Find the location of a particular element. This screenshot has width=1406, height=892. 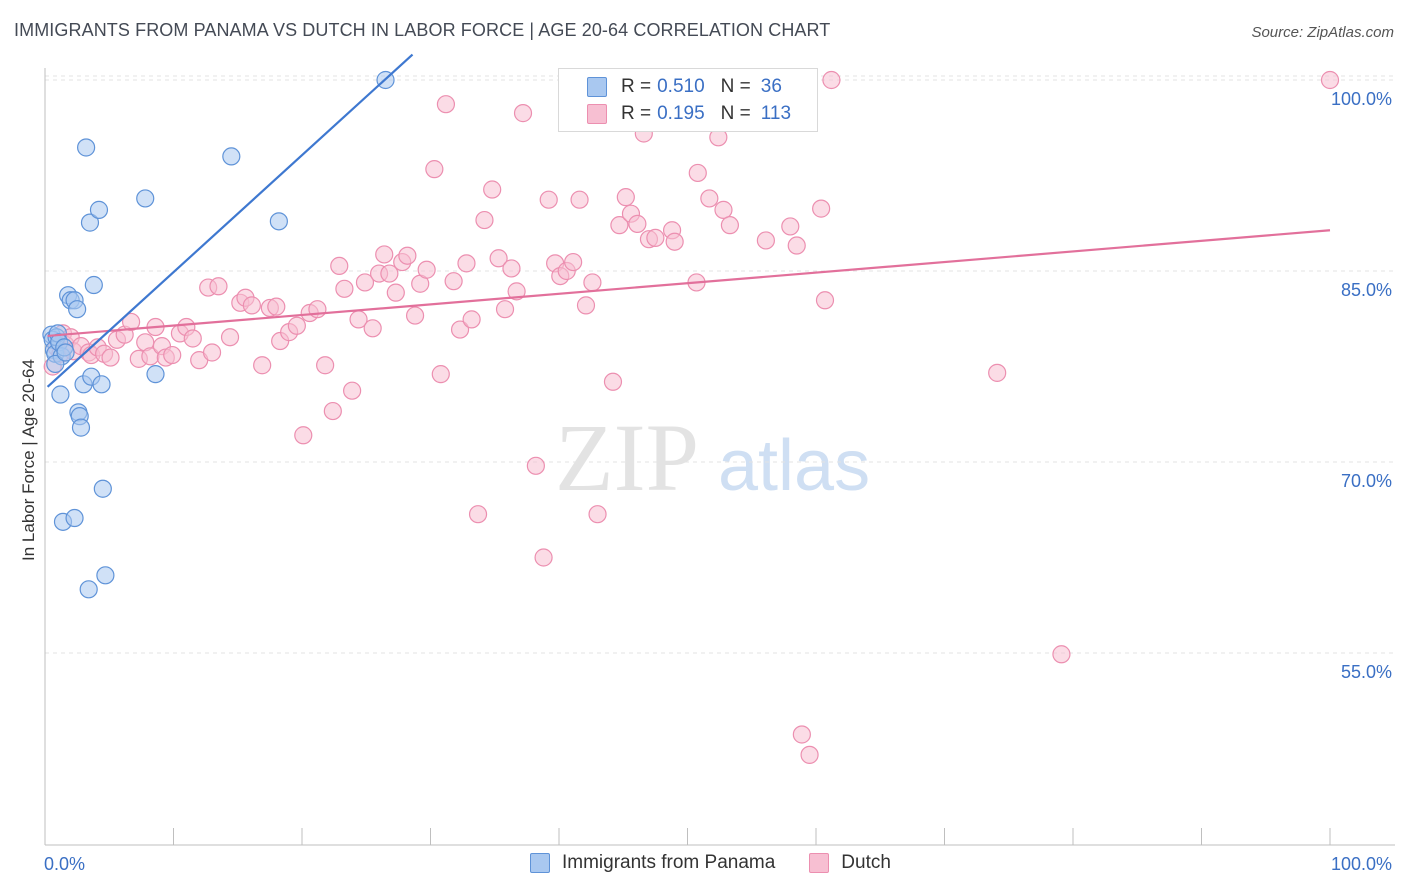

legend-item-dutch: Dutch is located at coordinates (850, 863).